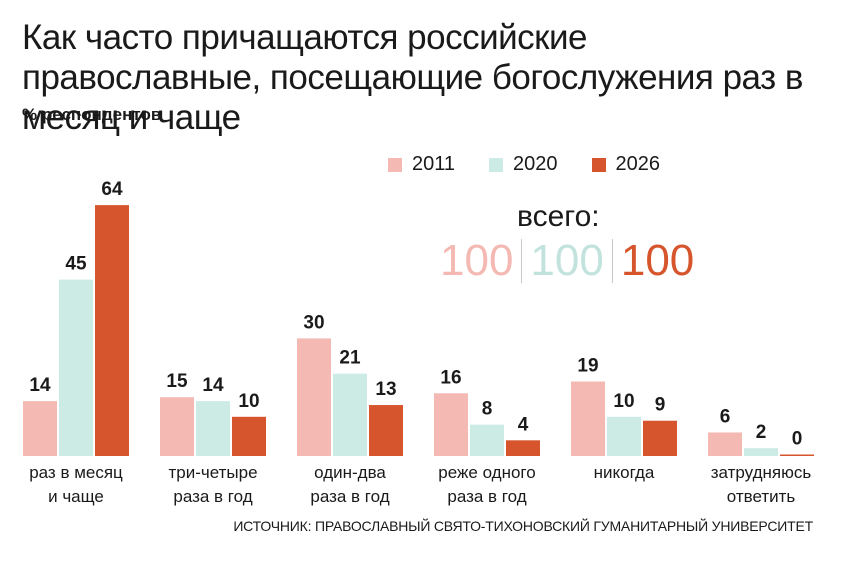 This screenshot has height=562, width=843. I want to click on legend: 2011 2020 2026, so click(524, 164).